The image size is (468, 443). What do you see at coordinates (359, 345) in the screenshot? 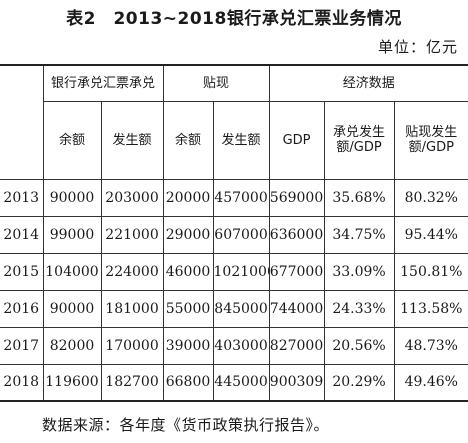
I see `cell-accept-ratio: 20.56%` at bounding box center [359, 345].